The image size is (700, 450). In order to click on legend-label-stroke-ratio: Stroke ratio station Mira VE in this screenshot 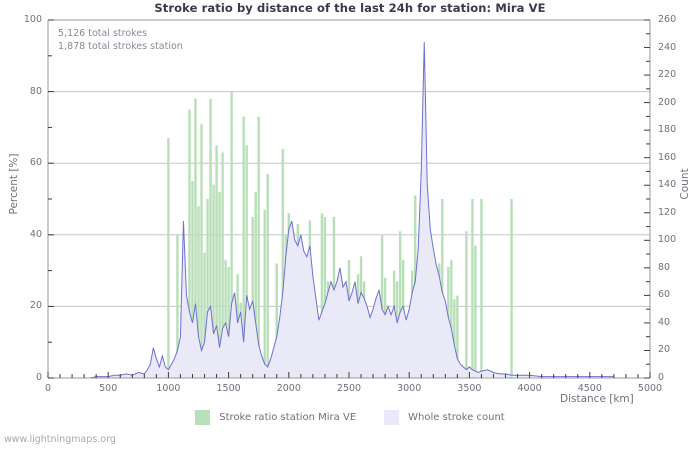, I will do `click(288, 417)`.